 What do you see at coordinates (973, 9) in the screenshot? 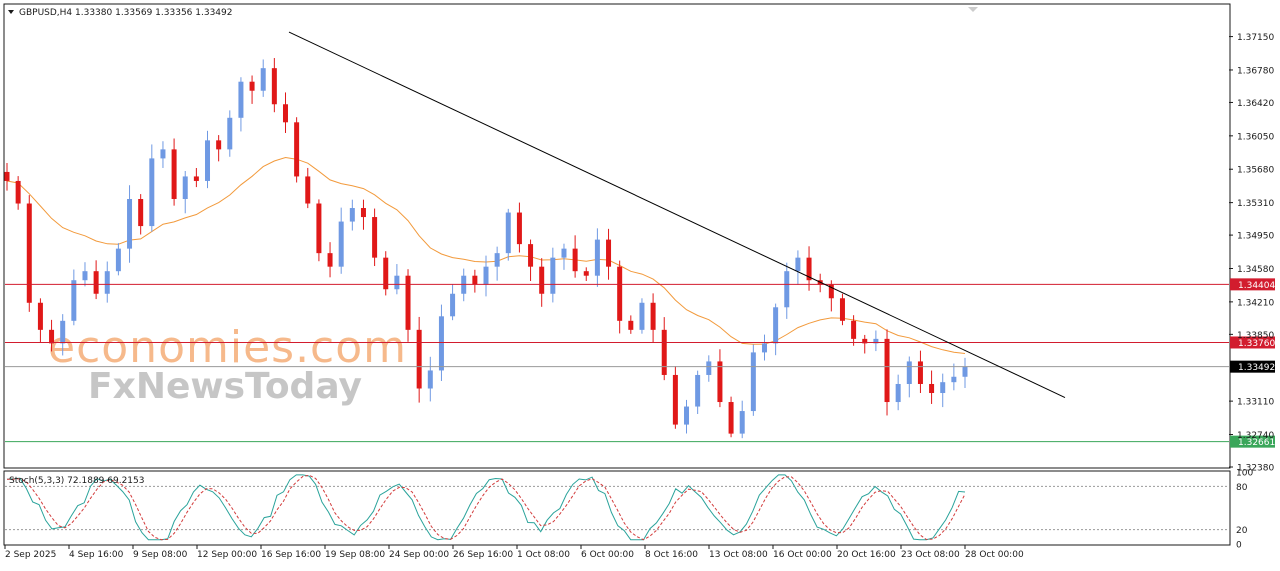
I see `scroll-marker-icon` at bounding box center [973, 9].